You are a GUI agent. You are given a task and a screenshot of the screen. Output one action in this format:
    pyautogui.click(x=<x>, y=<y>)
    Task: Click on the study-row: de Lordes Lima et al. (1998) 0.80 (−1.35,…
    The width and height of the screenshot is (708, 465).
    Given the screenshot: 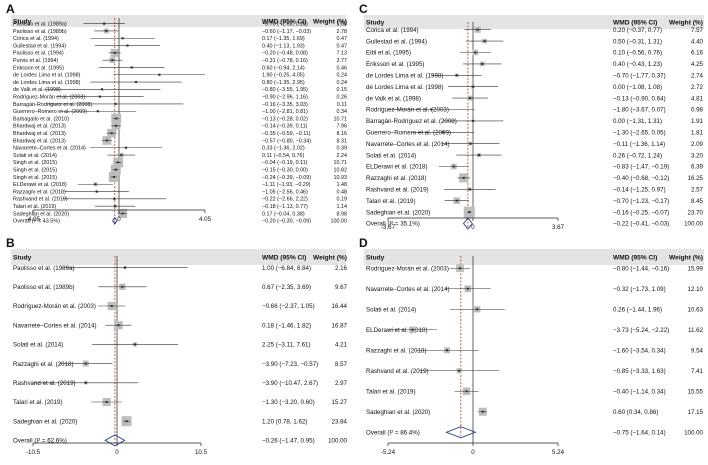 What is the action you would take?
    pyautogui.click(x=180, y=83)
    